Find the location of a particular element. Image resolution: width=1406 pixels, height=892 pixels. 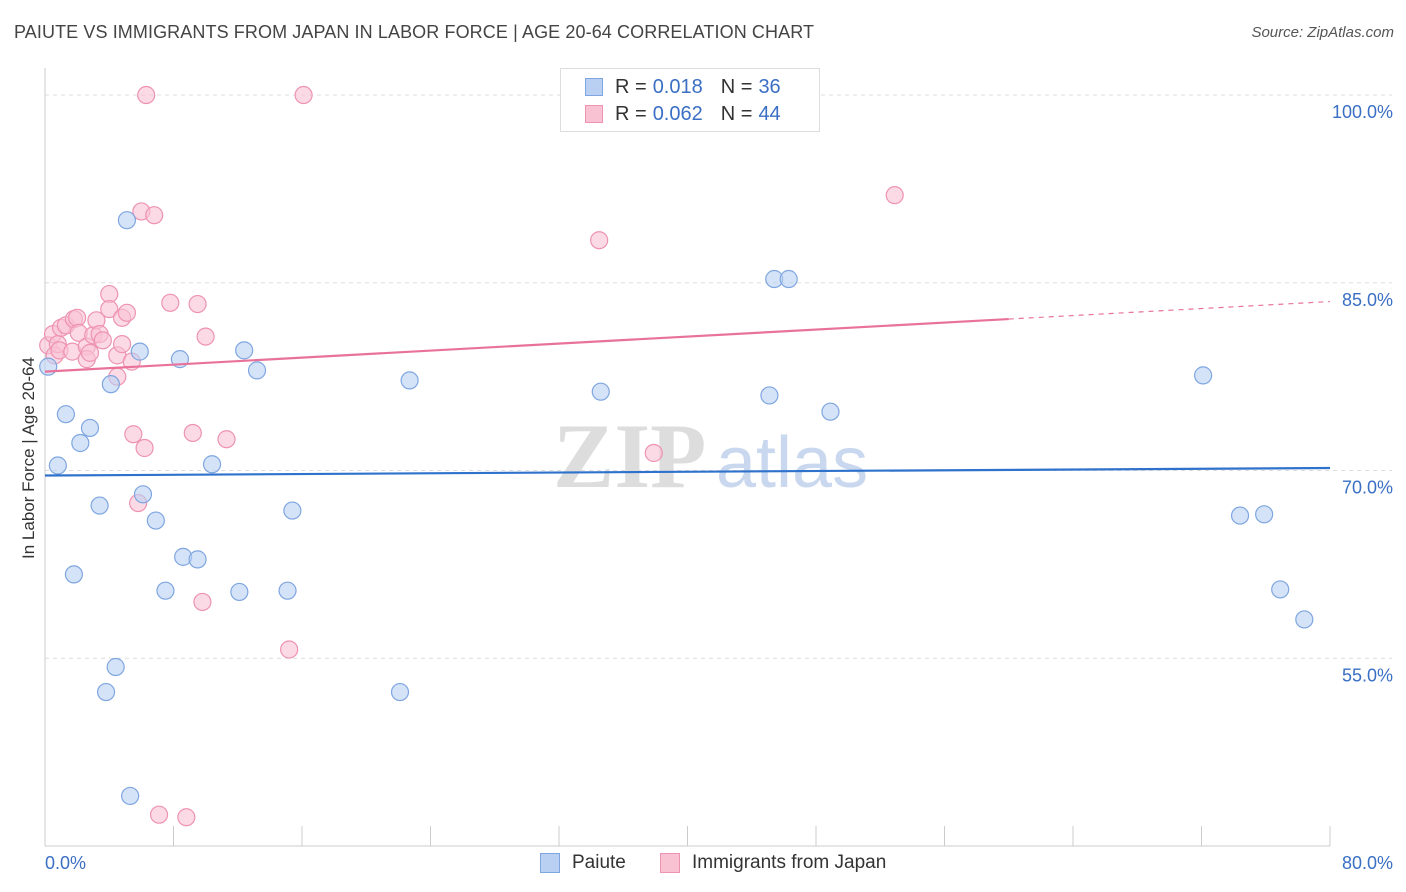

japan-swatch-icon is located at coordinates (594, 114).